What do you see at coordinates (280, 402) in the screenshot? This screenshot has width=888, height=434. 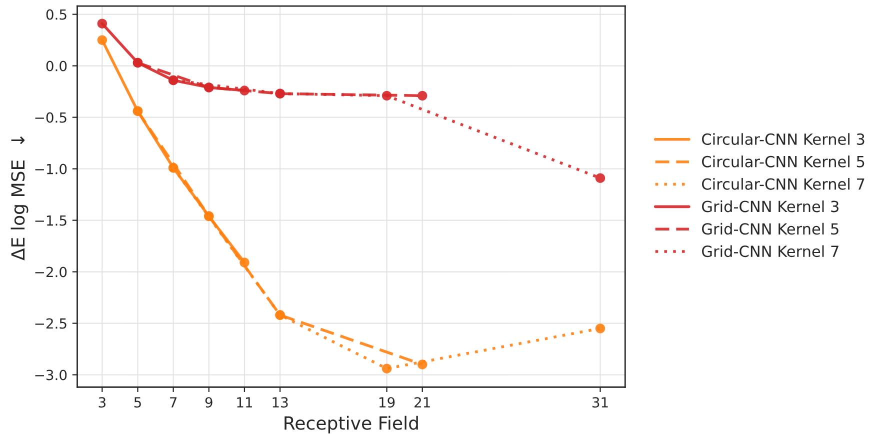 I see `x-tick-label: 13` at bounding box center [280, 402].